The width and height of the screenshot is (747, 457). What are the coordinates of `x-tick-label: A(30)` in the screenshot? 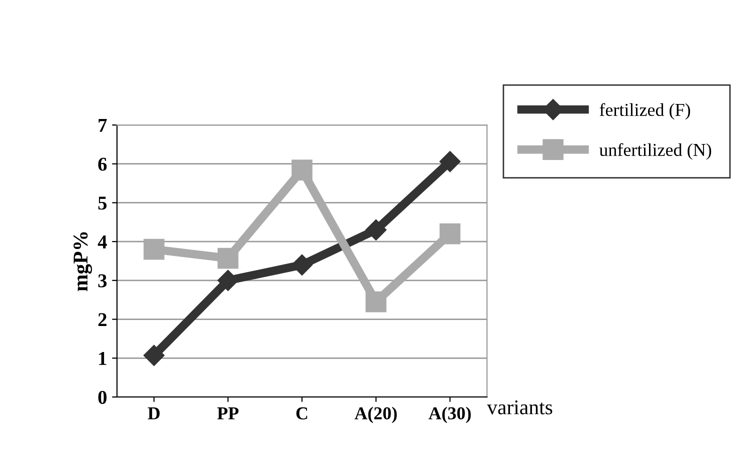 It's located at (449, 415).